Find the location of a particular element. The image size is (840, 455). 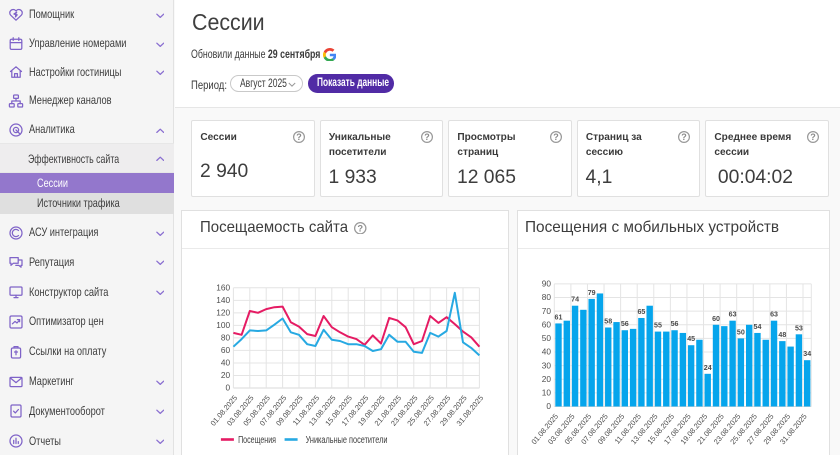

svg-text: 24 is located at coordinates (707, 367).